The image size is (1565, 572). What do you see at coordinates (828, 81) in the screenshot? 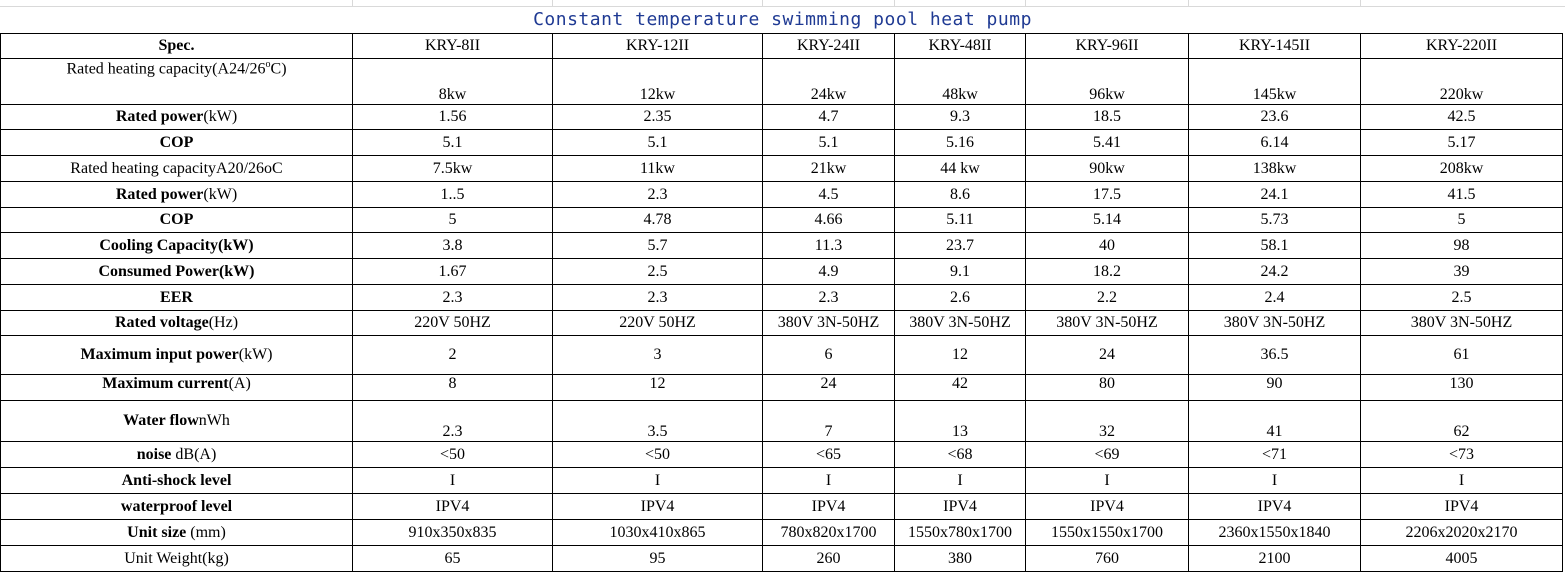
I see `value-cell: 24kw` at bounding box center [828, 81].